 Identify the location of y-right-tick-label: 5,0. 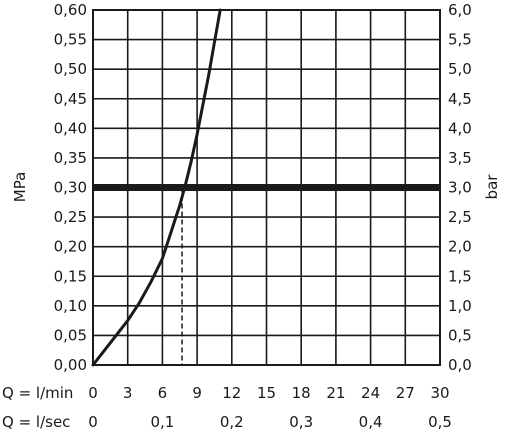
(460, 69).